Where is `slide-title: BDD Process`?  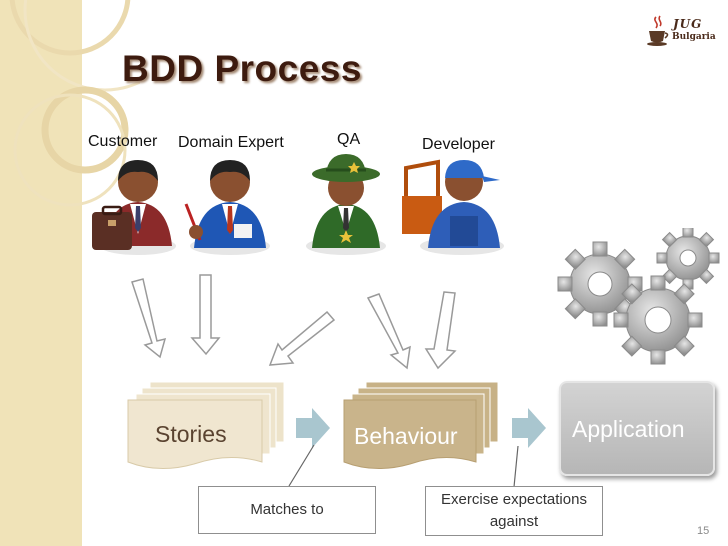 slide-title: BDD Process is located at coordinates (242, 68).